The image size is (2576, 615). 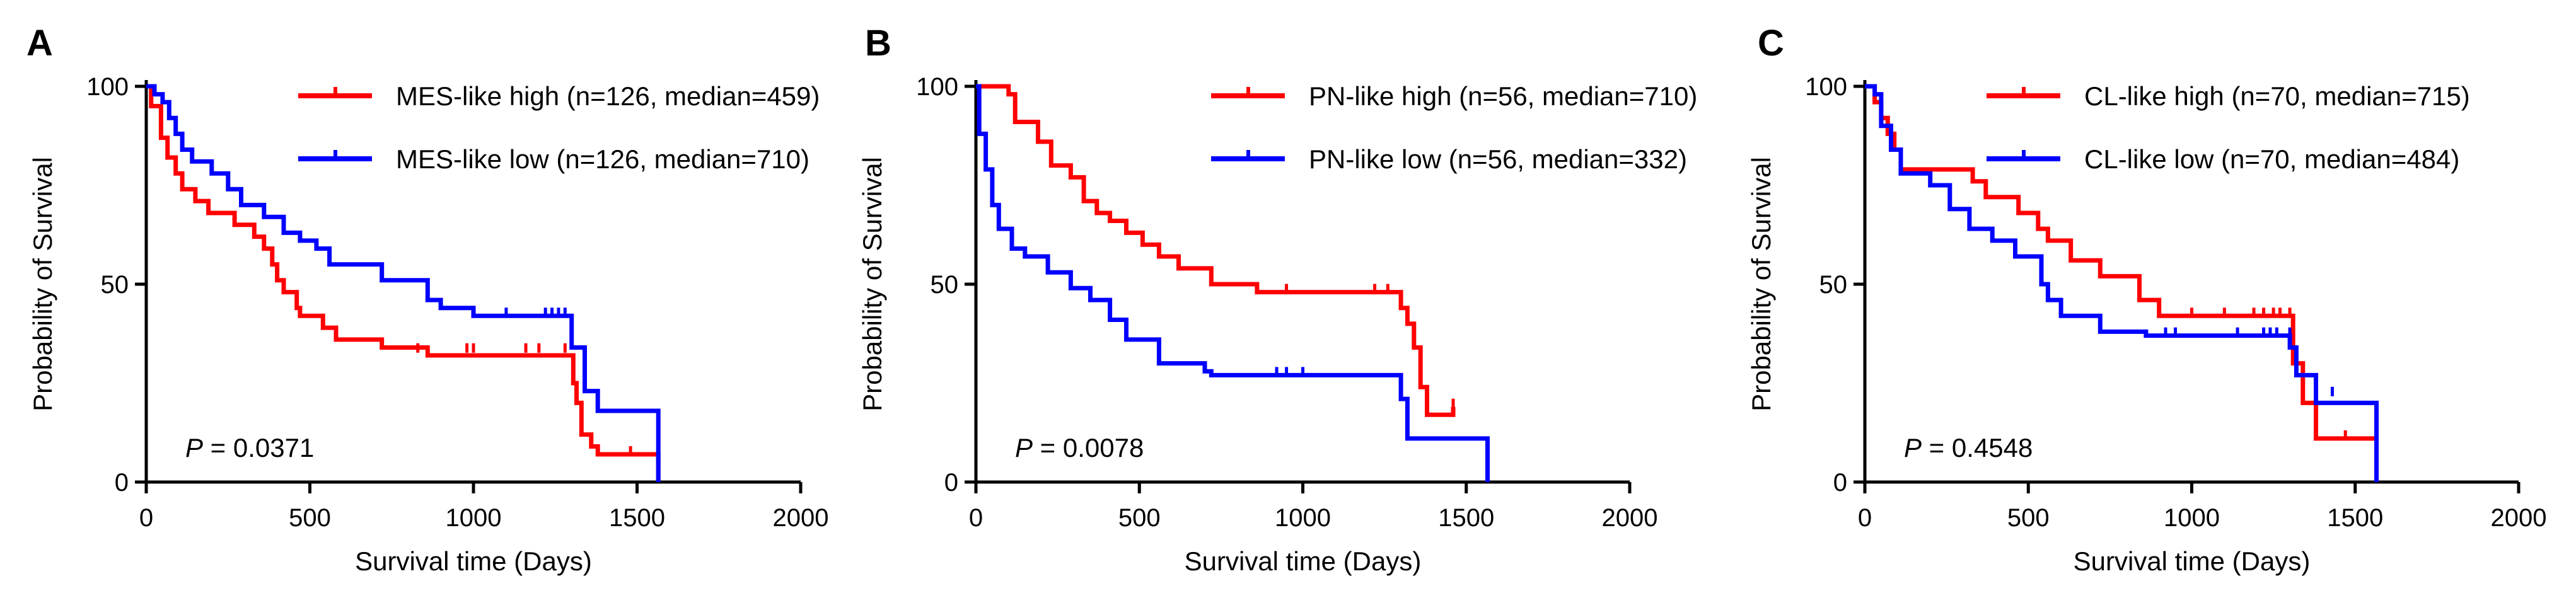 What do you see at coordinates (1978, 448) in the screenshot?
I see `p-value-text: = 0.4548` at bounding box center [1978, 448].